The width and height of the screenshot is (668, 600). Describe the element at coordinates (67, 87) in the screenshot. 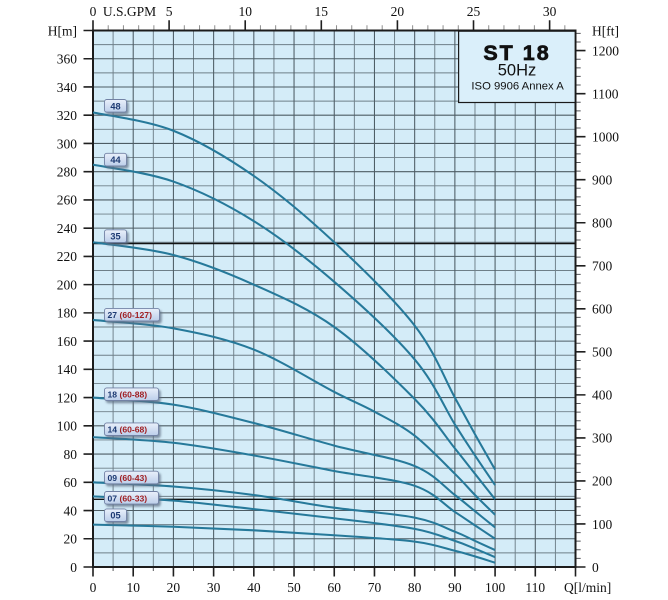

I see `svg-text: 340` at that location.